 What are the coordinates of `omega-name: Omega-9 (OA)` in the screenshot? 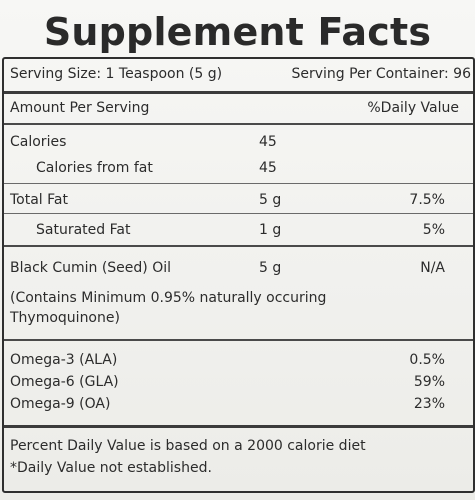 It's located at (60, 404).